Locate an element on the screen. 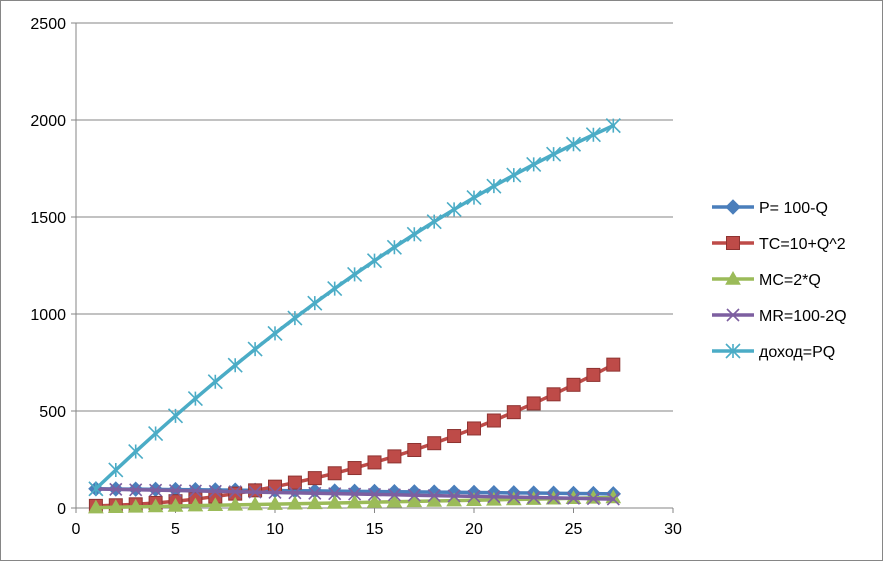  y-tick-label: 2500 is located at coordinates (48, 24).